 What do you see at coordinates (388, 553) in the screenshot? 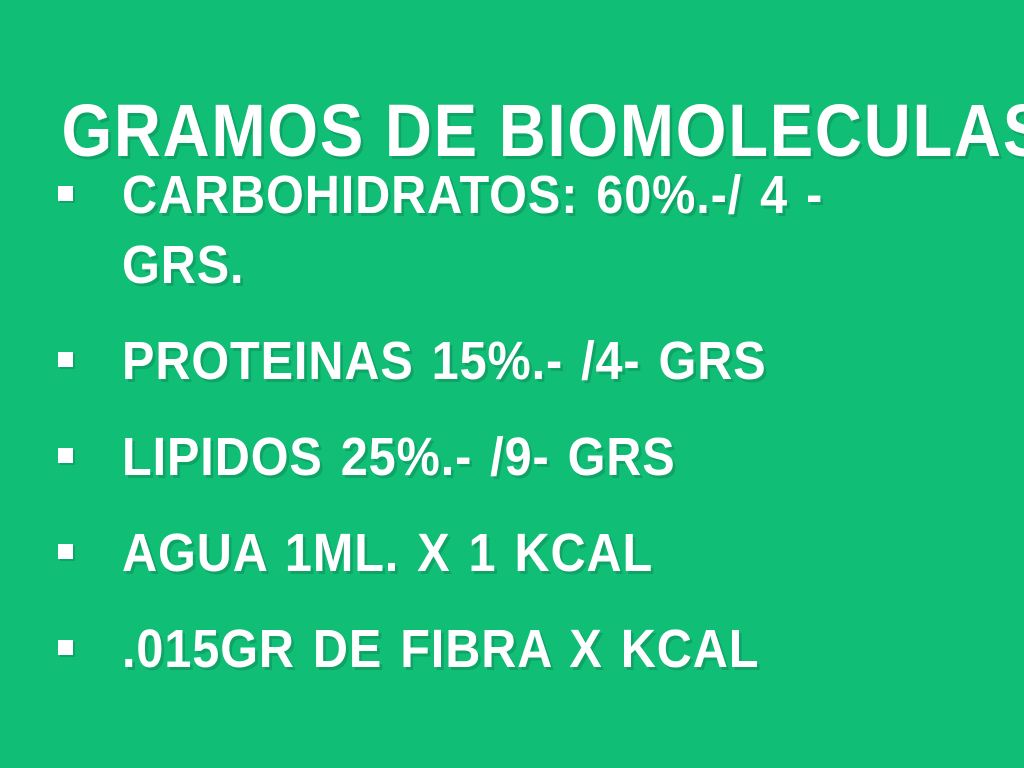
I see `list-item-label: AGUA 1ML. X 1 KCAL` at bounding box center [388, 553].